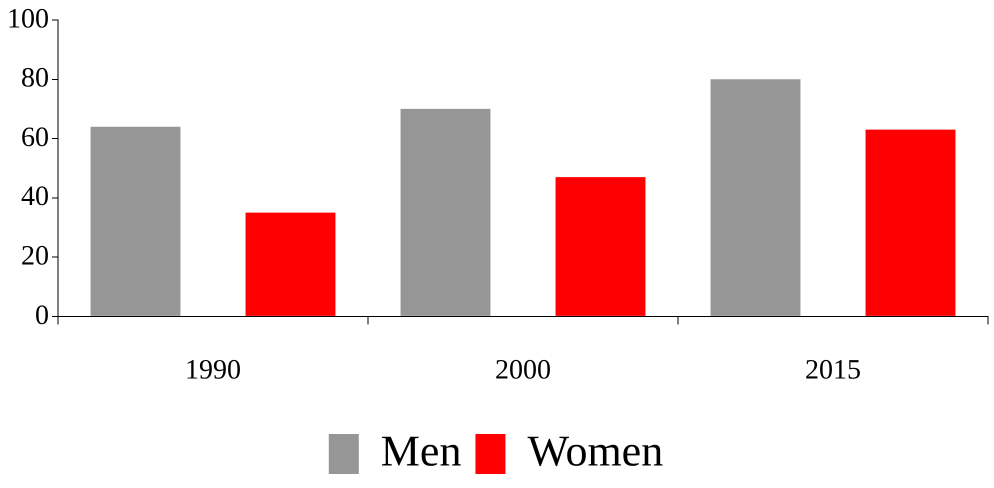 Image resolution: width=994 pixels, height=488 pixels. Describe the element at coordinates (28, 18) in the screenshot. I see `y-tick-label: 100` at that location.